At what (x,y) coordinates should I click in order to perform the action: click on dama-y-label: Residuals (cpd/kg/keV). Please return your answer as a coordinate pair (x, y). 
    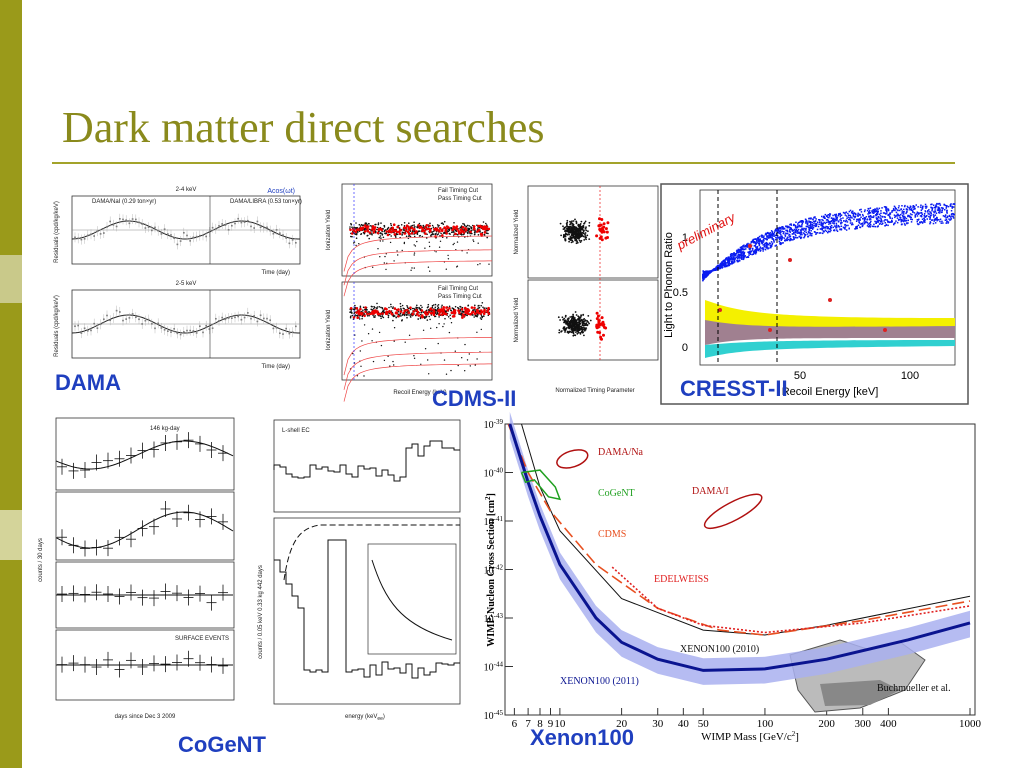
    Looking at the image, I should click on (57, 232).